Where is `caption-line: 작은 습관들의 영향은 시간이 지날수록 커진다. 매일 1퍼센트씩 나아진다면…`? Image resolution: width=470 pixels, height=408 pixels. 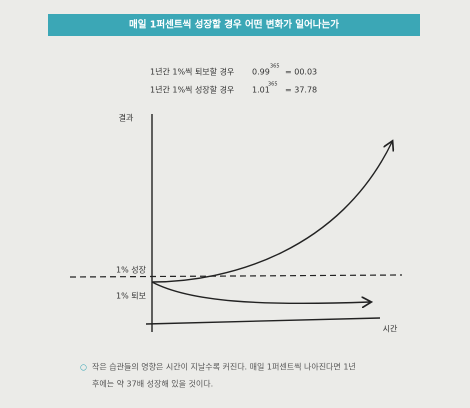
caption-line: 작은 습관들의 영향은 시간이 지날수록 커진다. 매일 1퍼센트씩 나아진다면… is located at coordinates (224, 367).